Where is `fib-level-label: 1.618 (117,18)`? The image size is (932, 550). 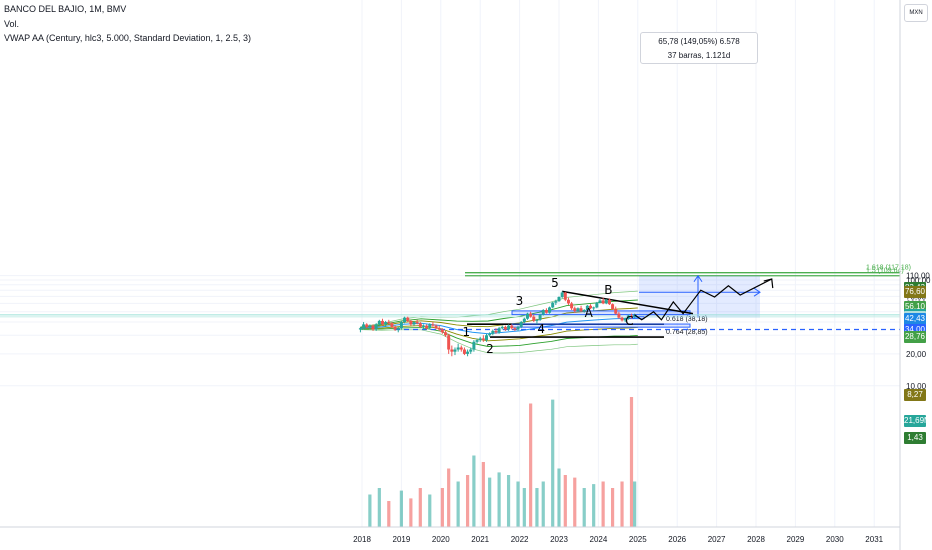 fib-level-label: 1.618 (117,18) is located at coordinates (888, 268).